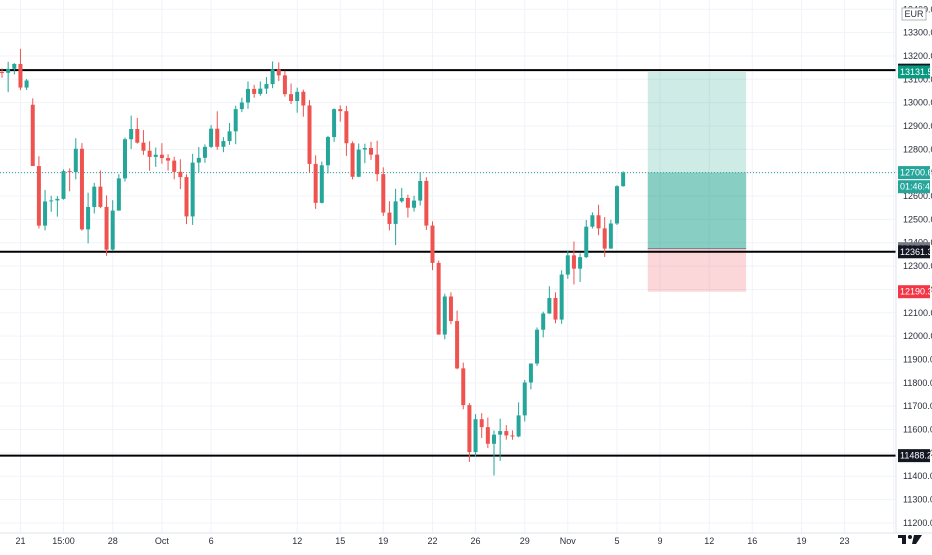  I want to click on time-tick-label: 12, so click(709, 541).